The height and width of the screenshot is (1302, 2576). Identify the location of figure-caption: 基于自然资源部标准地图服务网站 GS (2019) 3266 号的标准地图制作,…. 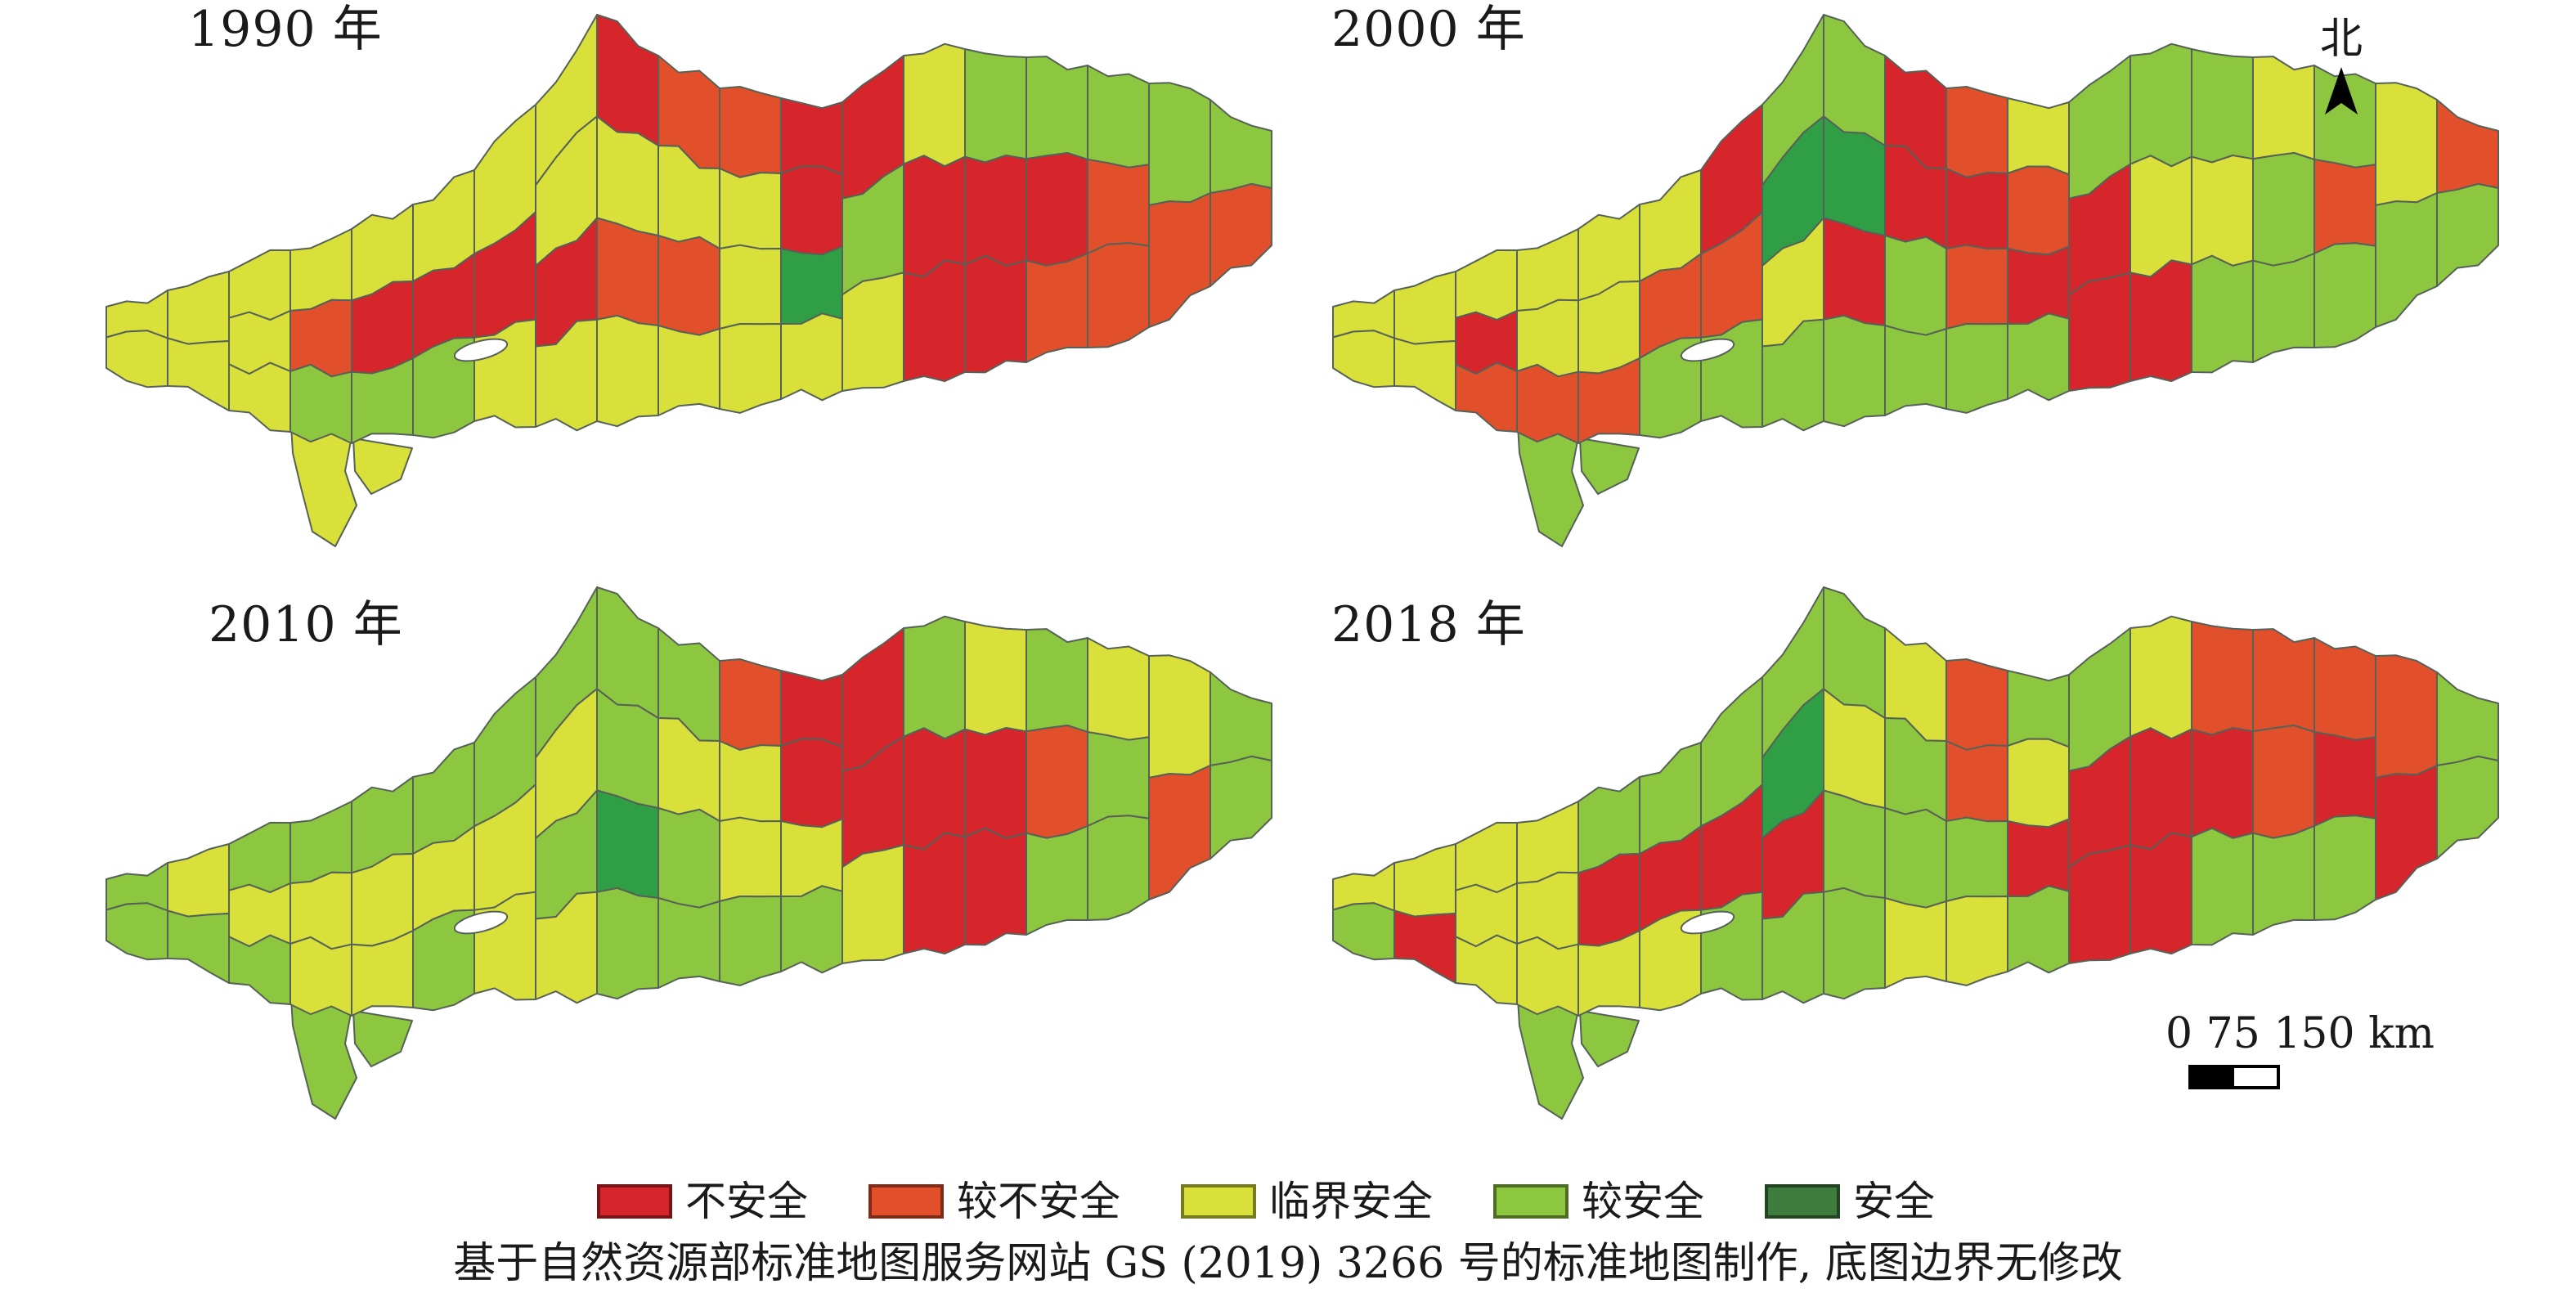
(1288, 1263).